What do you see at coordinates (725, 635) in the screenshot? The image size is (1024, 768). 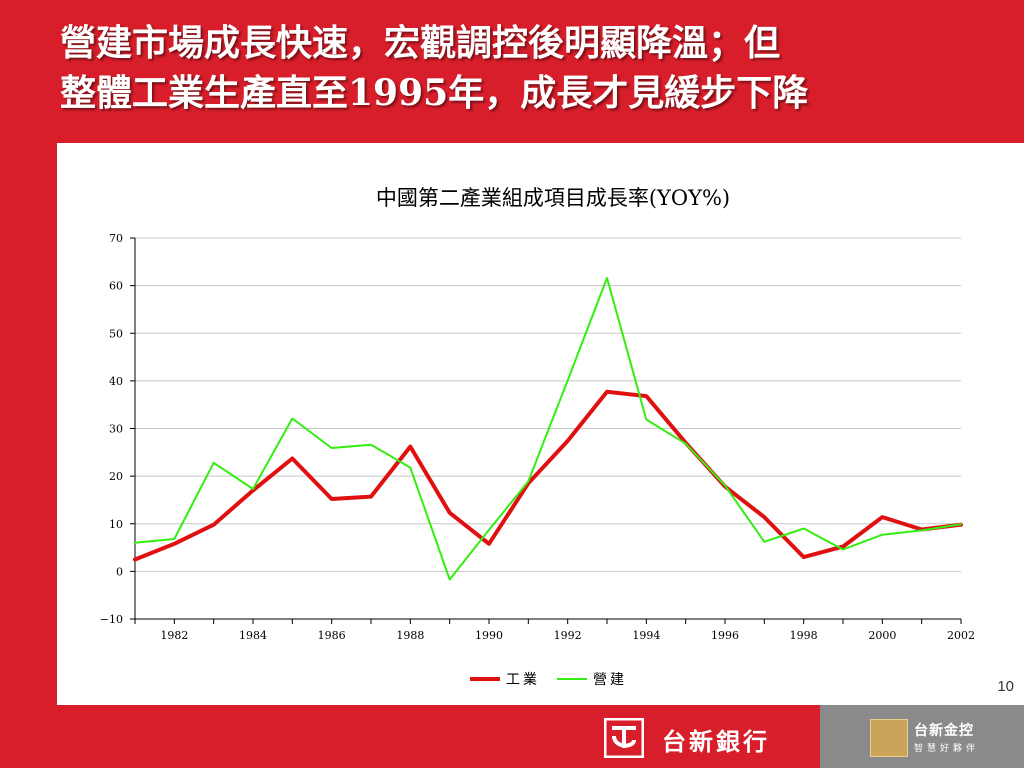 I see `x-tick-label: 1996` at bounding box center [725, 635].